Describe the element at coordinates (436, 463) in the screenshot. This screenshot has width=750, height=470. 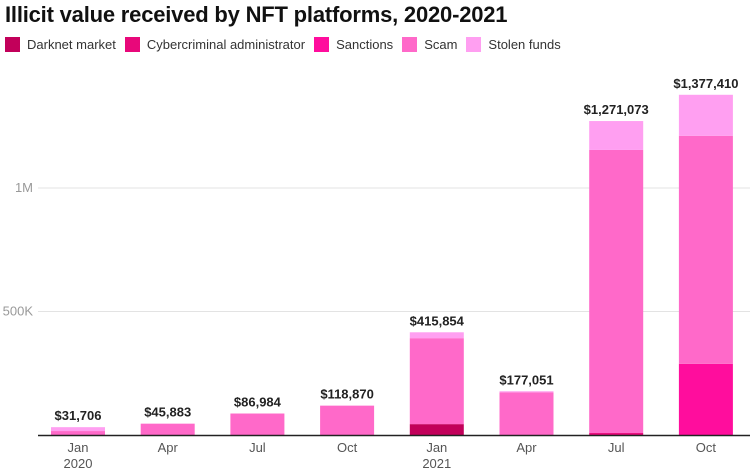
I see `x-tick-sublabel: 2021` at that location.